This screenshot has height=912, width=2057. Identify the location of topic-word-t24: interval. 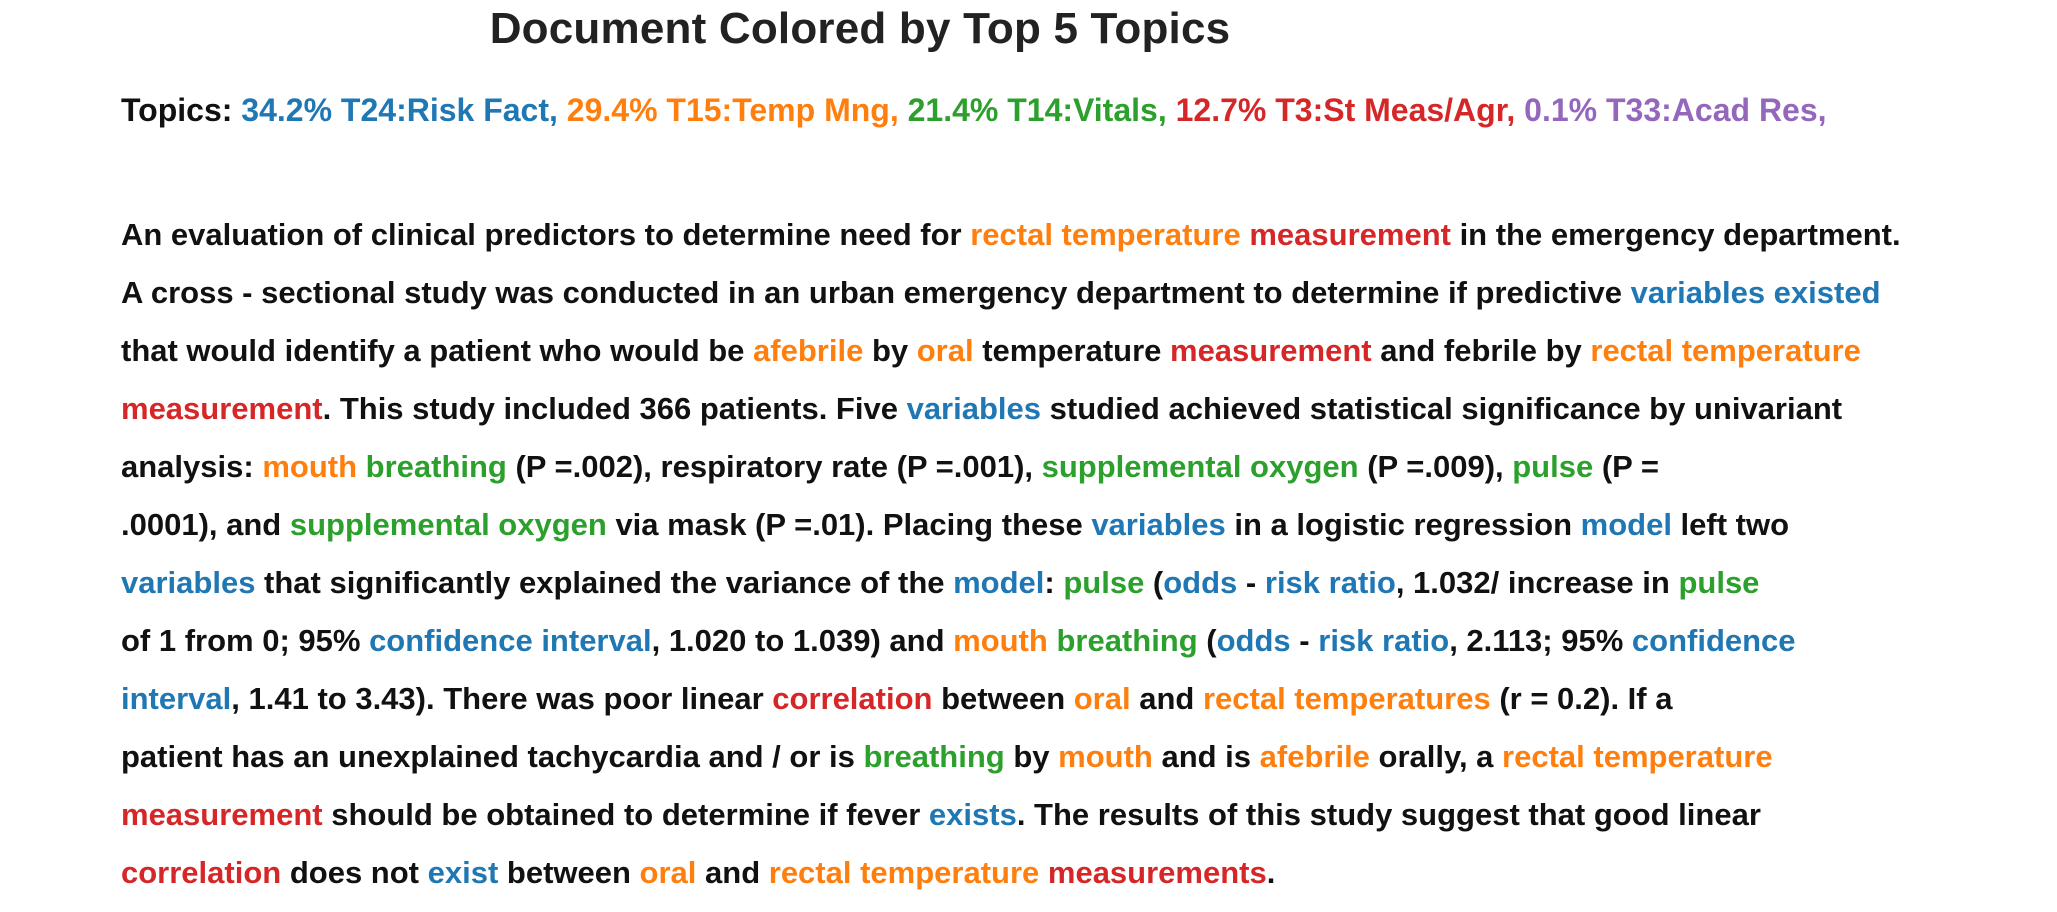
(176, 698).